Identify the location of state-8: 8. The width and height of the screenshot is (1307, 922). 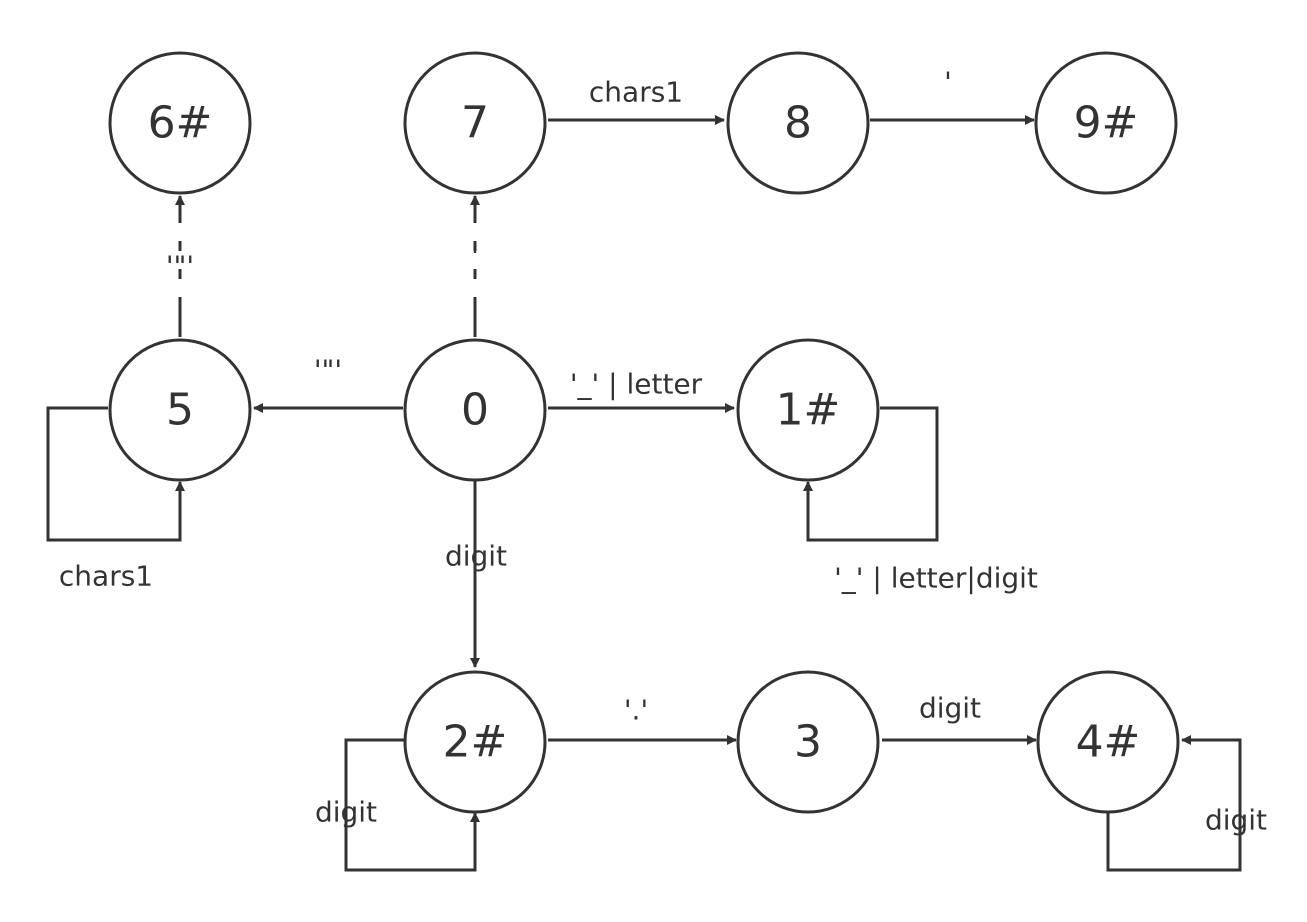
(798, 123).